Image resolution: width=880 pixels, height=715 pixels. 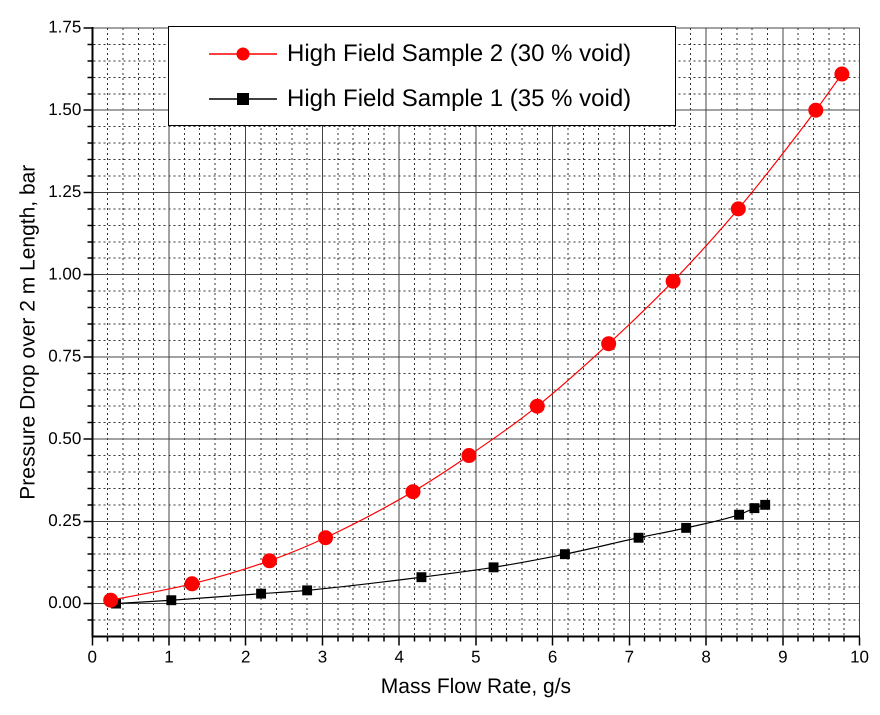 What do you see at coordinates (706, 656) in the screenshot?
I see `x-tick-label: 8` at bounding box center [706, 656].